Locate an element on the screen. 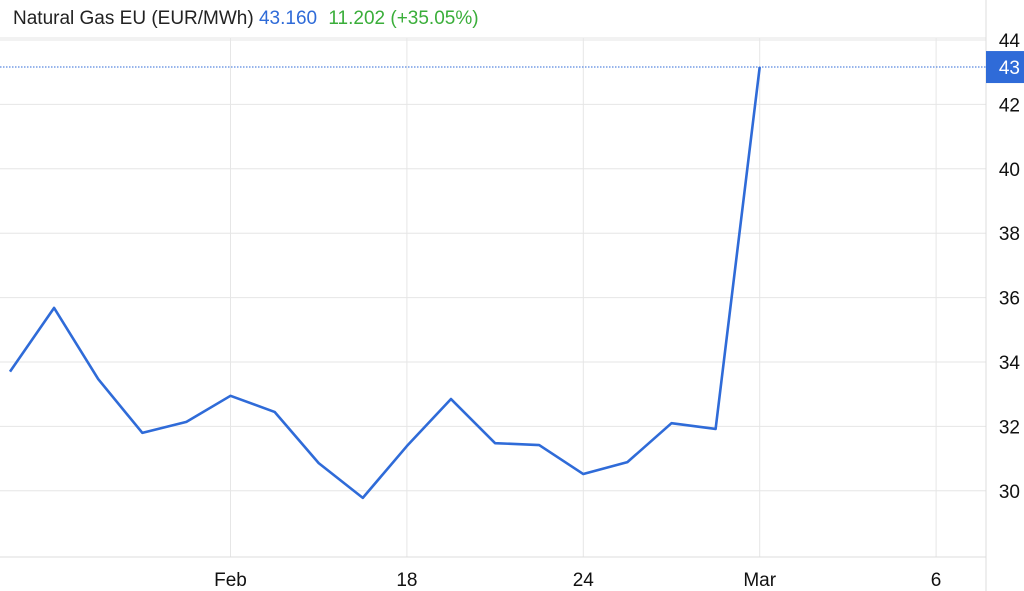 The width and height of the screenshot is (1024, 591). x-tick-label: 18 is located at coordinates (406, 580).